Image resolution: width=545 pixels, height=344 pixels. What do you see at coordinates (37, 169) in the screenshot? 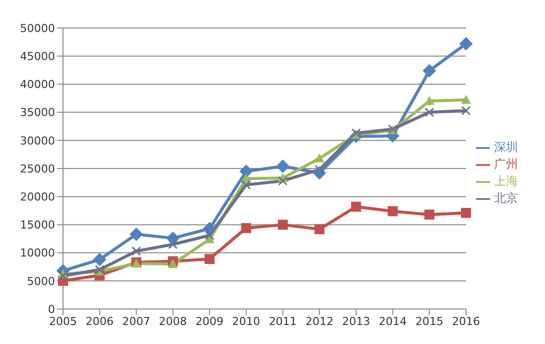
I see `y-tick-label: 25000` at bounding box center [37, 169].